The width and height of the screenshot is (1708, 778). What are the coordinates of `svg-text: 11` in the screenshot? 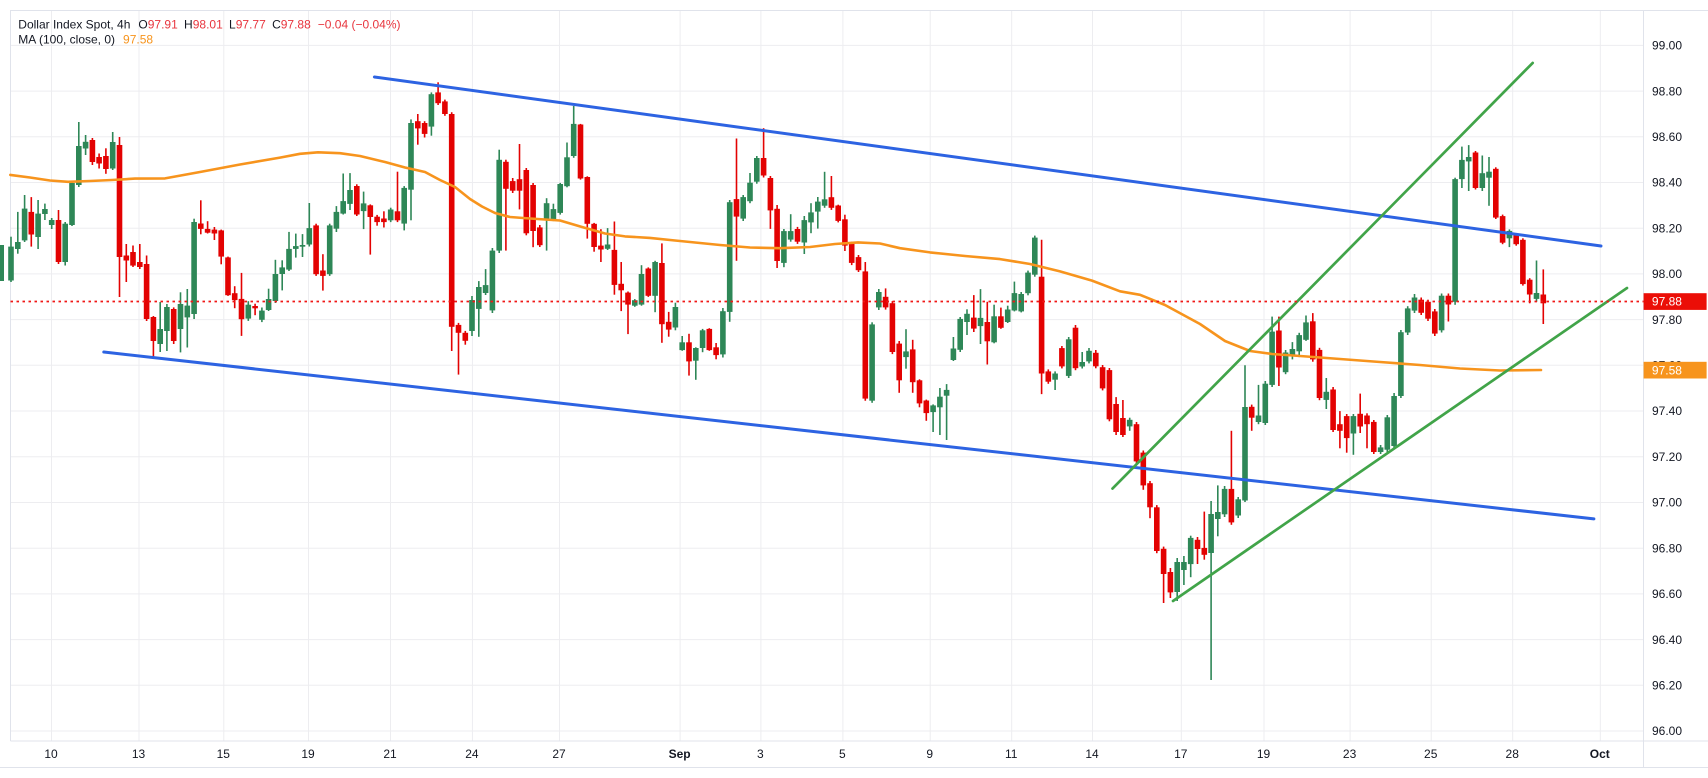 It's located at (1011, 754).